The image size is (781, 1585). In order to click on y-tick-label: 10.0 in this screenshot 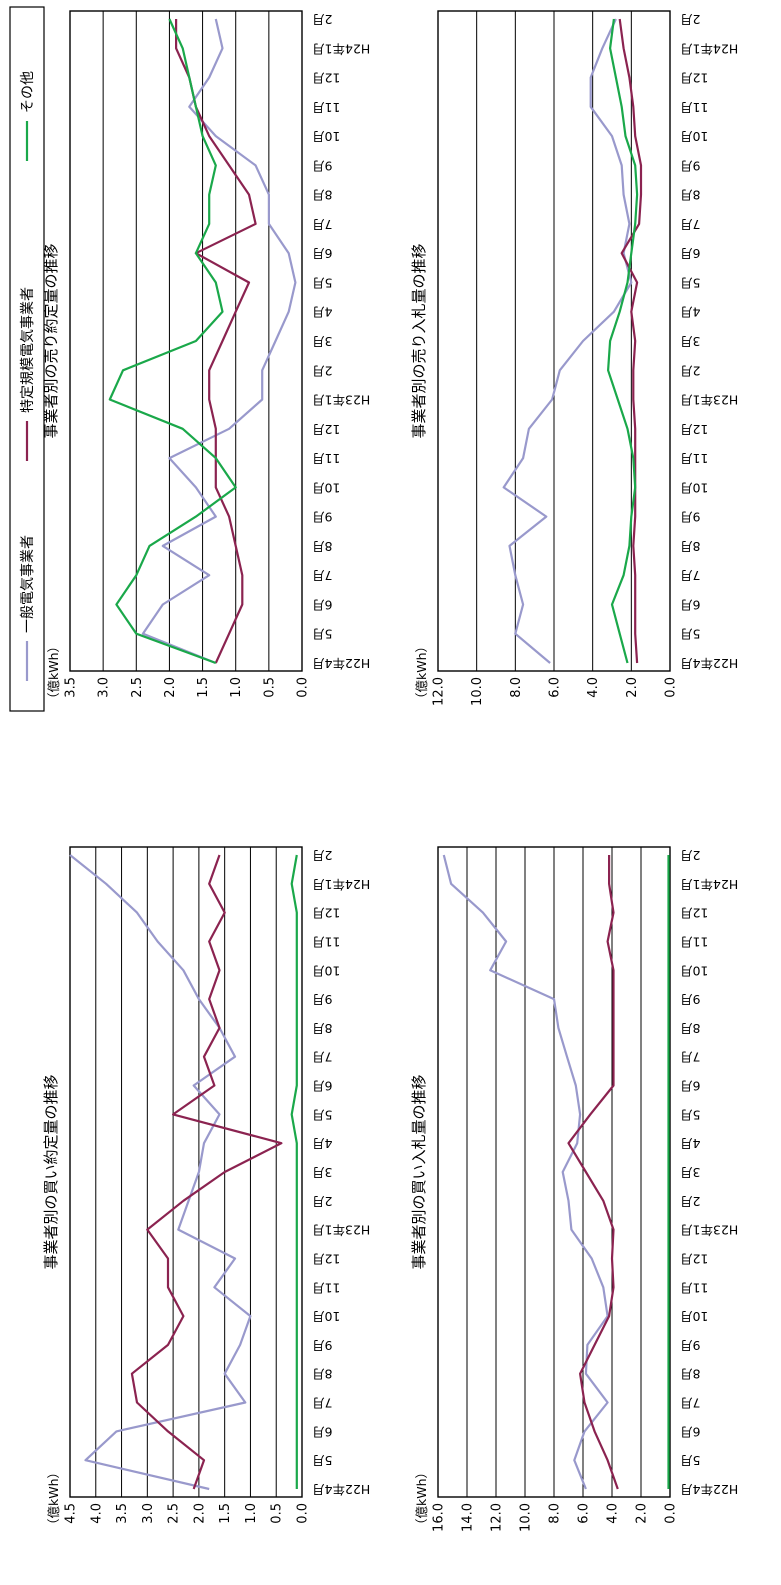, I will do `click(477, 691)`.